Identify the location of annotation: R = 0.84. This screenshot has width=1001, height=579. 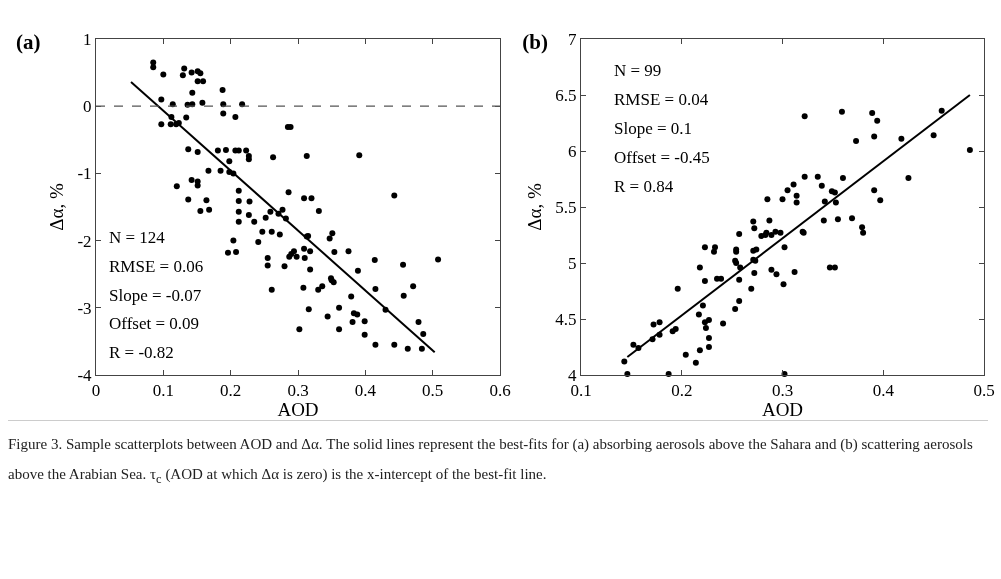
(644, 186).